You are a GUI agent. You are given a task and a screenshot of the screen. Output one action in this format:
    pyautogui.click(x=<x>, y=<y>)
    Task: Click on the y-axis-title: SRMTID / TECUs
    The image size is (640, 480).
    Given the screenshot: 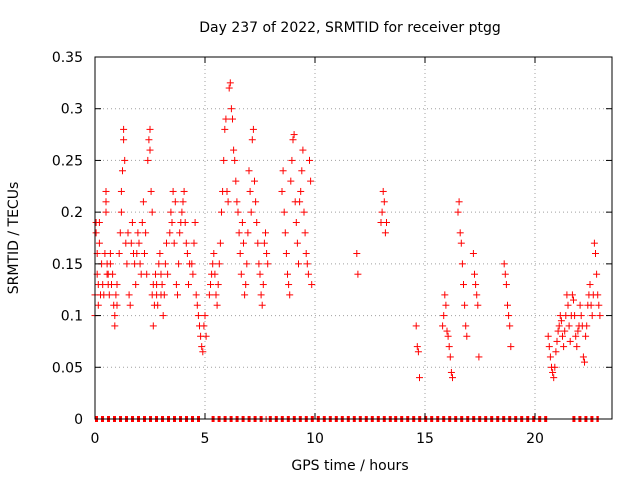 What is the action you would take?
    pyautogui.click(x=14, y=238)
    